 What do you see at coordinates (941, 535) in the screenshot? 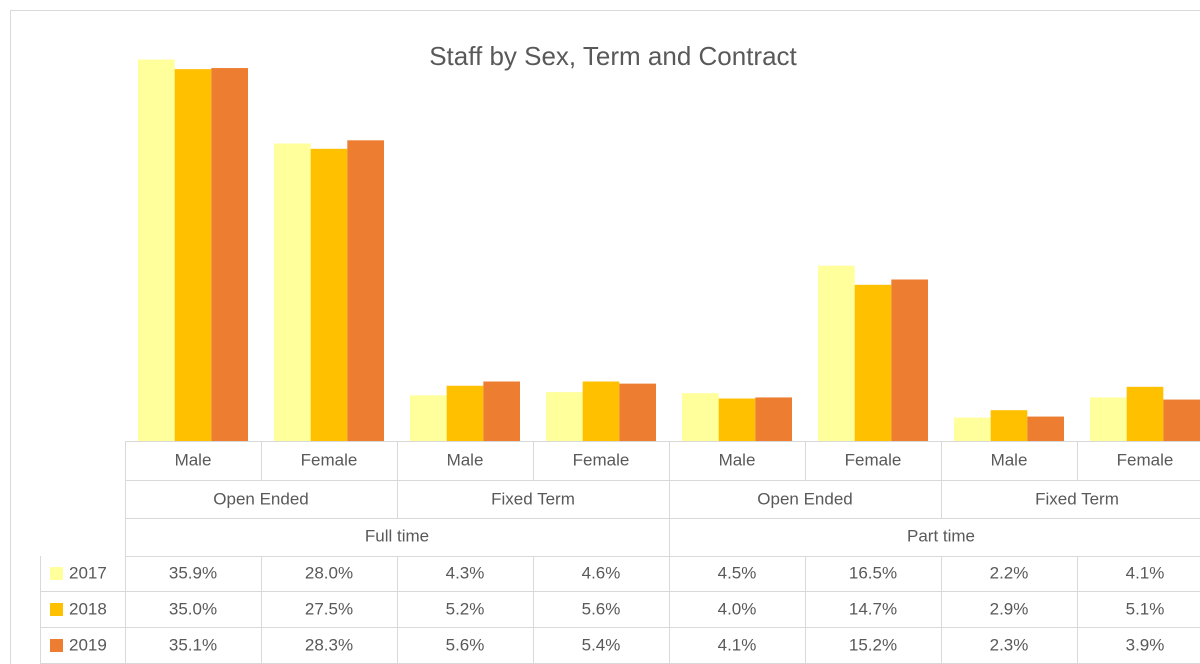
I see `category-supergroup-label: Part time` at bounding box center [941, 535].